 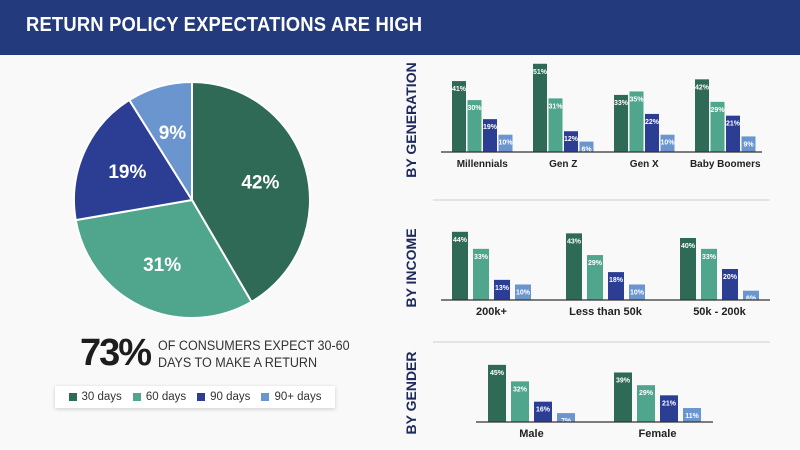 I want to click on bar-data-label: 44%, so click(x=460, y=240).